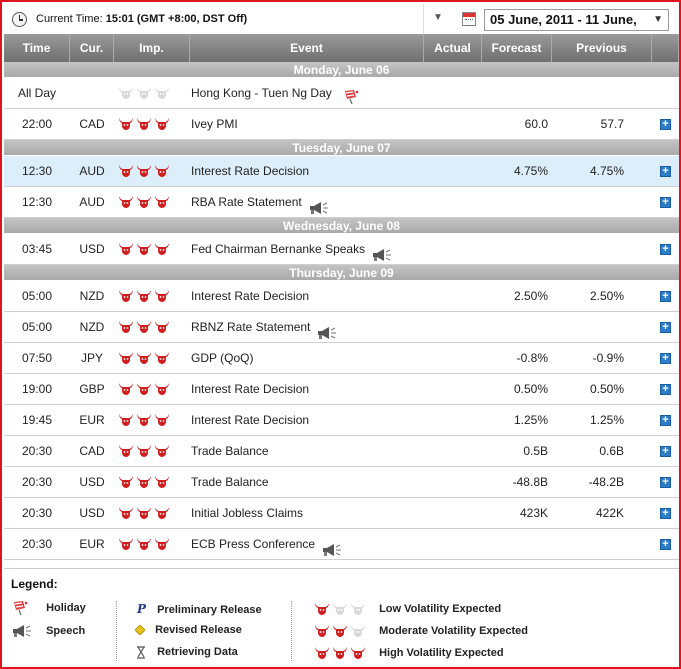  Describe the element at coordinates (341, 482) in the screenshot. I see `table-row: 20:30 USD Trade Balance -48.8B -48.2B +` at that location.